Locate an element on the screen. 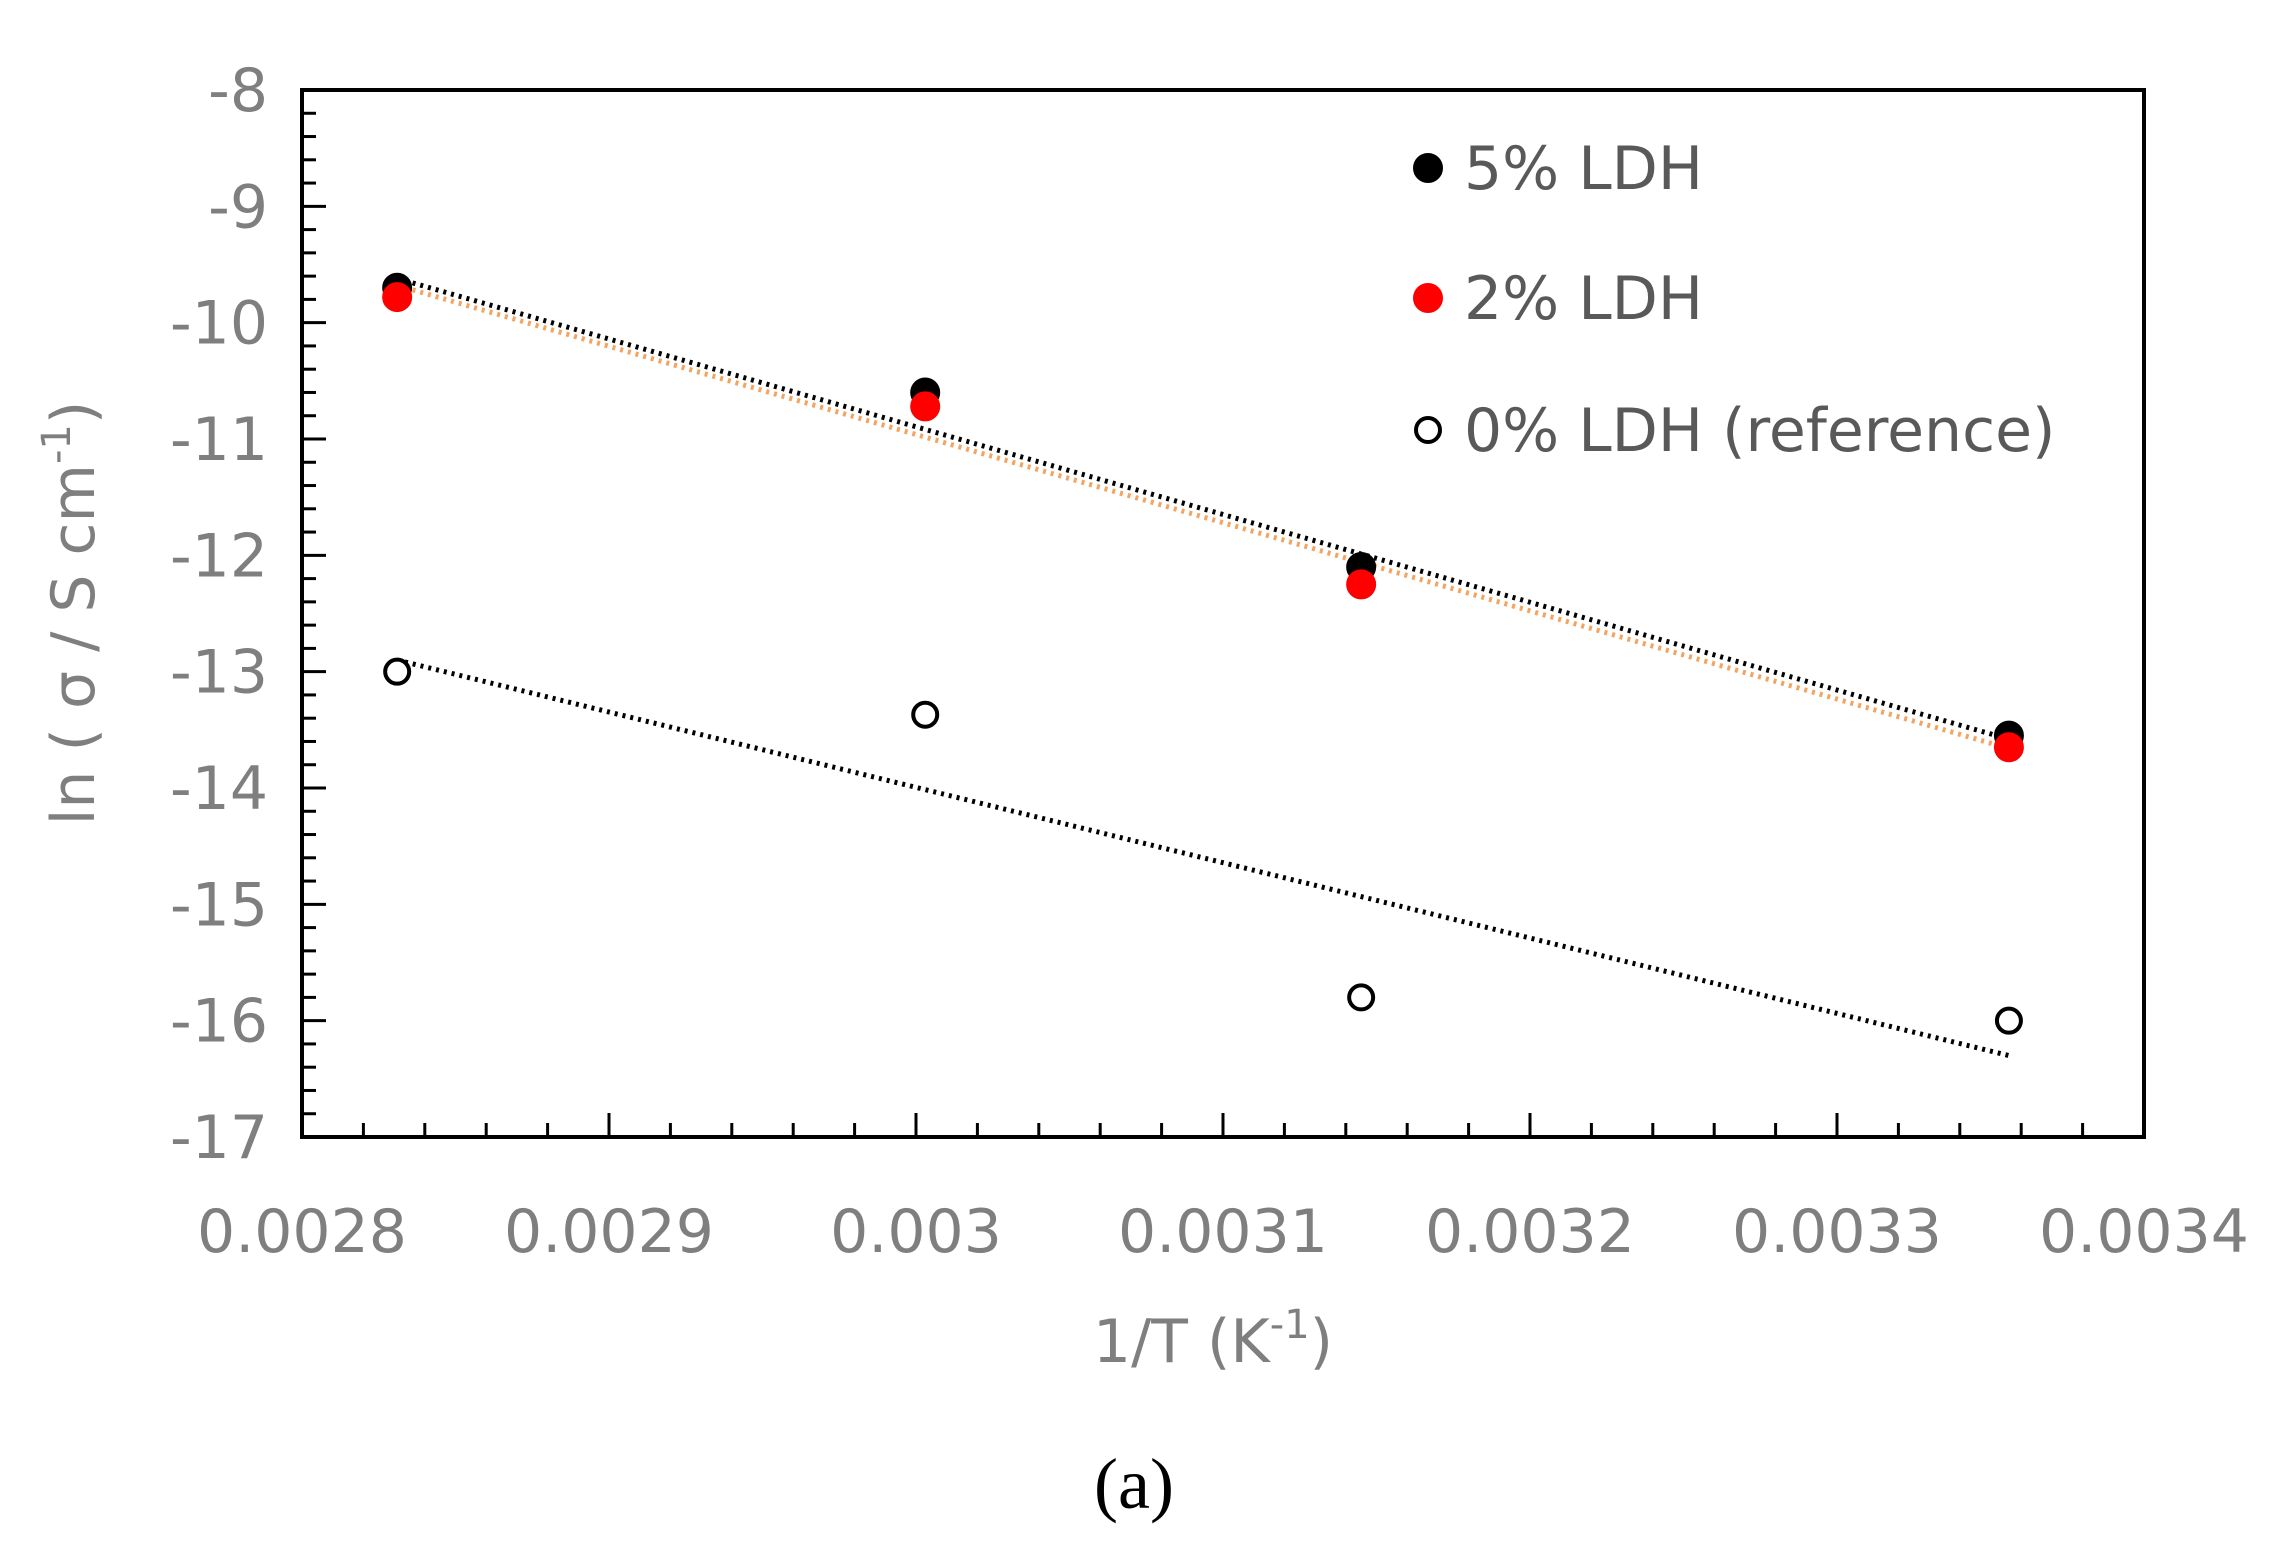 This screenshot has height=1551, width=2269. y-tick-label: -17 is located at coordinates (219, 1138).